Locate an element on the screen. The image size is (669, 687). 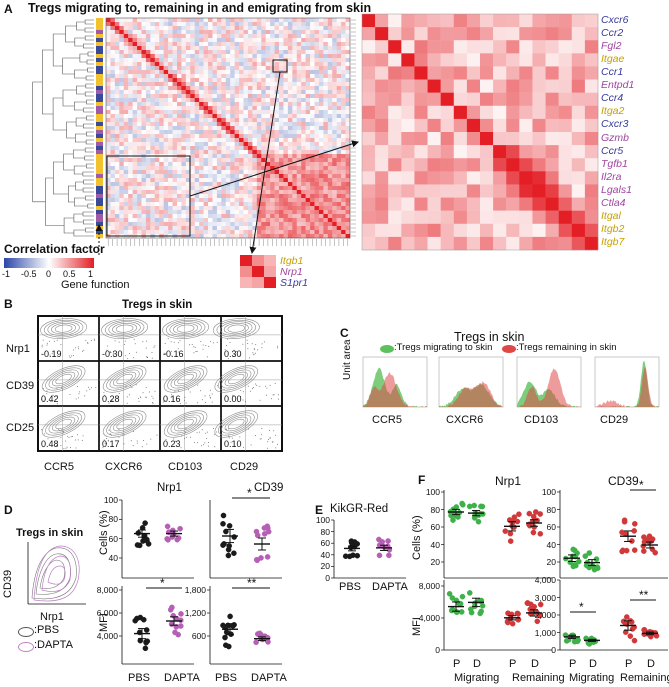
y-tick-label: 1,200 is located at coordinates (195, 613).